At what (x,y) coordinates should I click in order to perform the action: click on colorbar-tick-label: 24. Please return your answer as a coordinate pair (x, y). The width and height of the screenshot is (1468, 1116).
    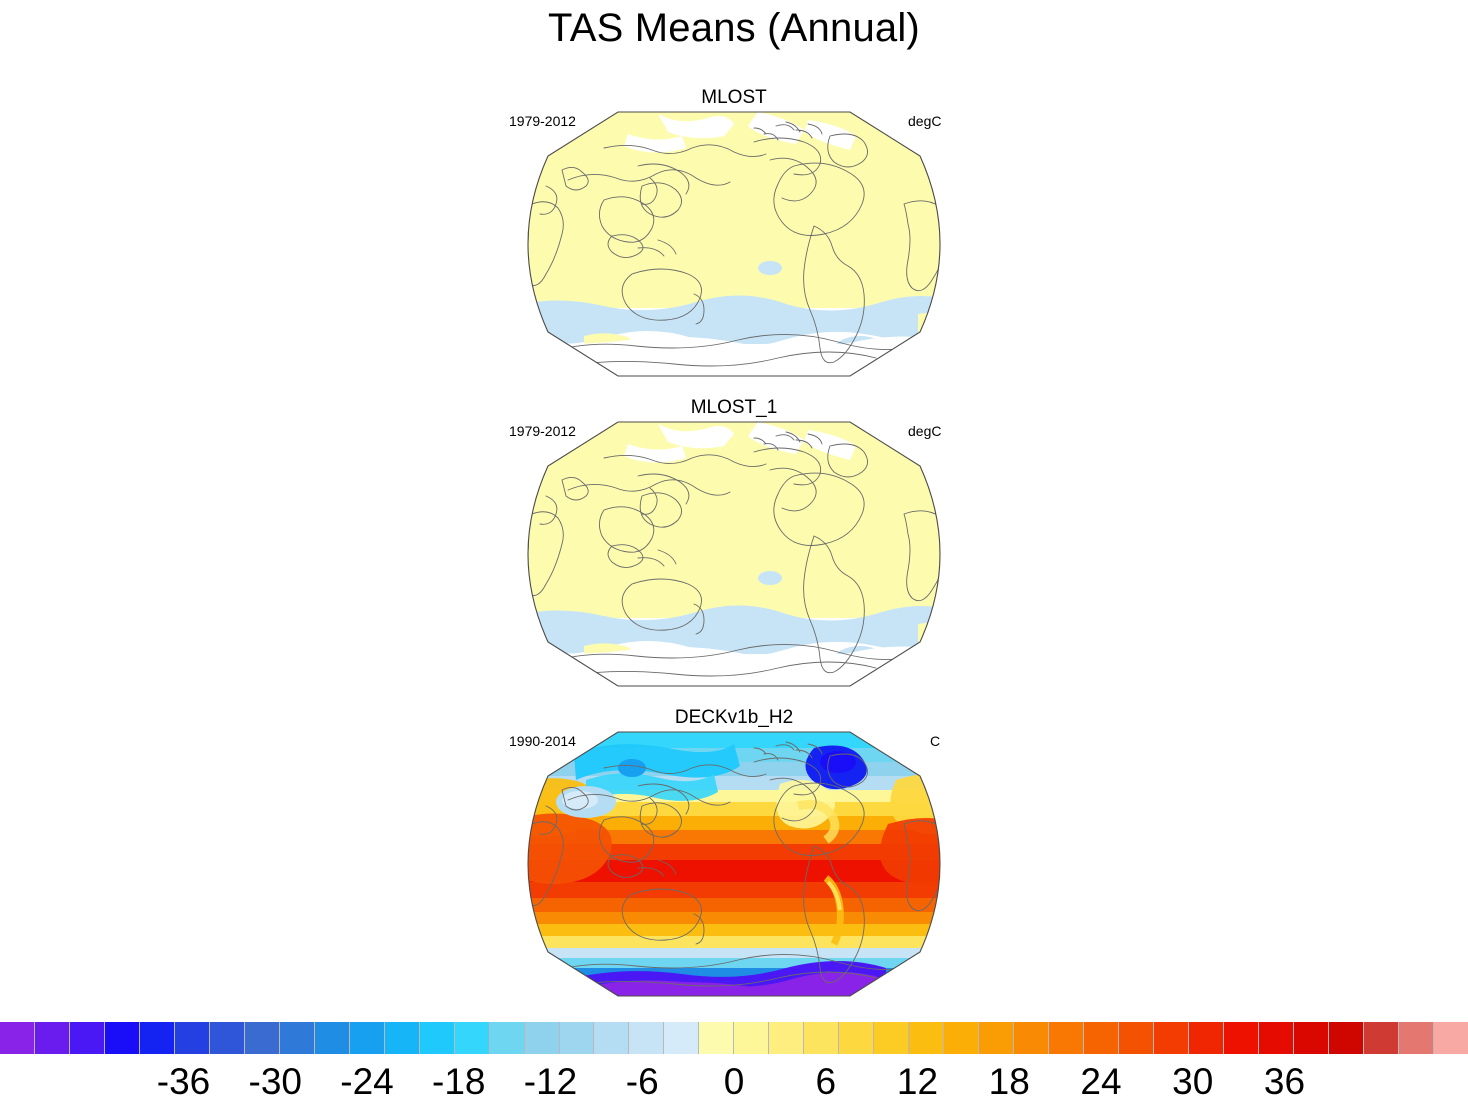
    Looking at the image, I should click on (1101, 1081).